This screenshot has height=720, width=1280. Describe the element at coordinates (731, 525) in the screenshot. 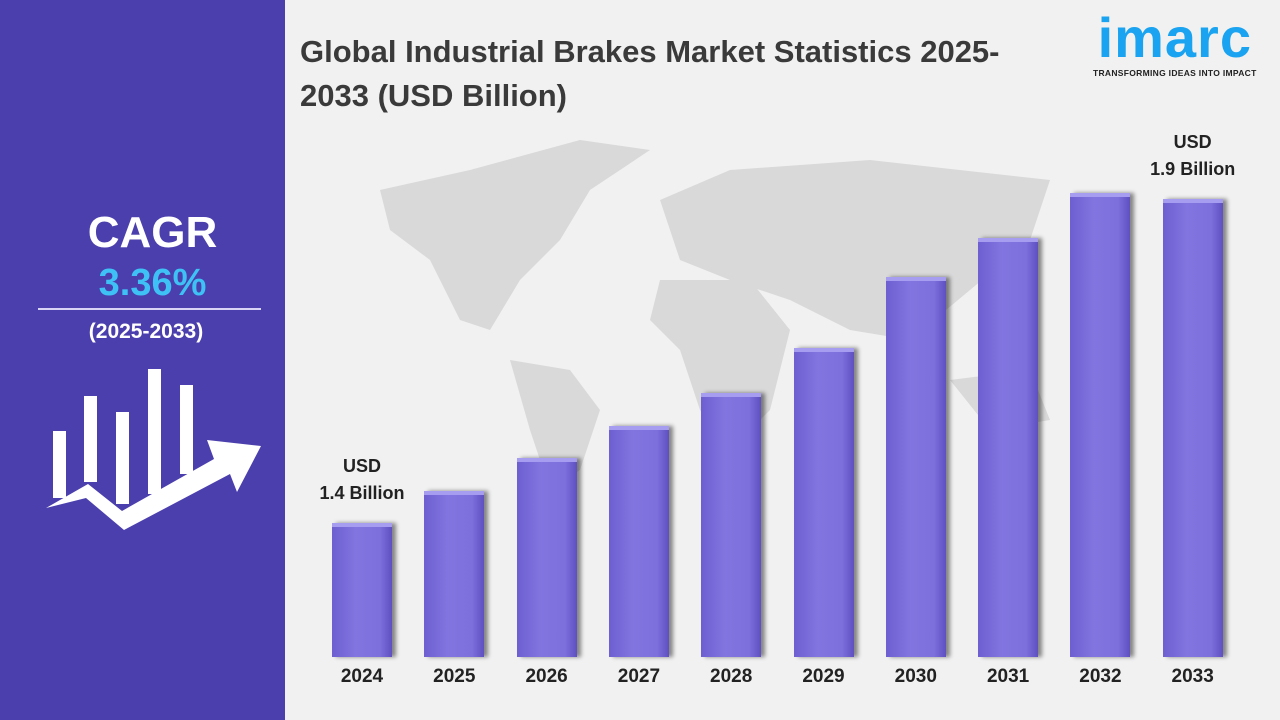

I see `bar-2028` at that location.